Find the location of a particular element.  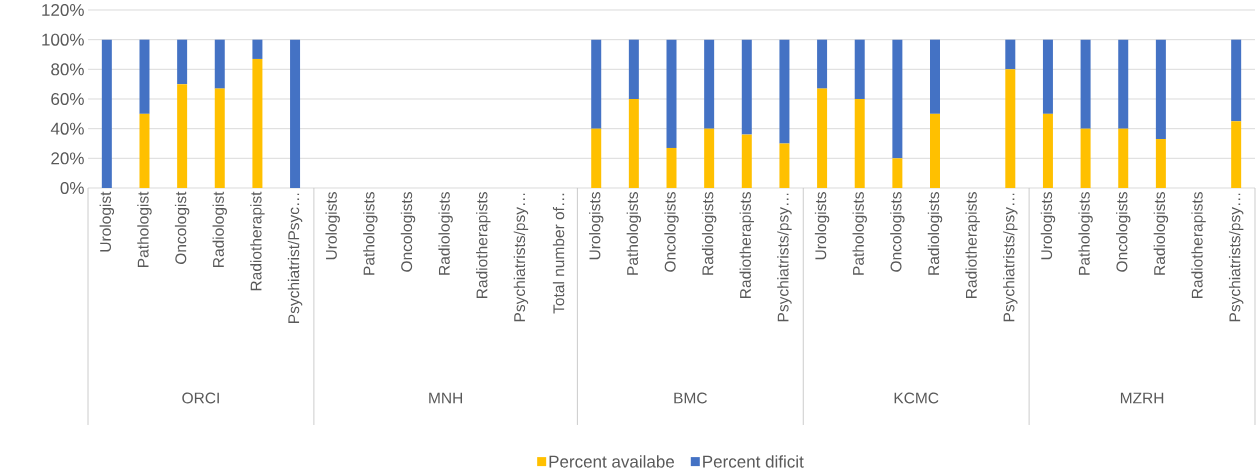

y-tick-label: 100% is located at coordinates (63, 39).